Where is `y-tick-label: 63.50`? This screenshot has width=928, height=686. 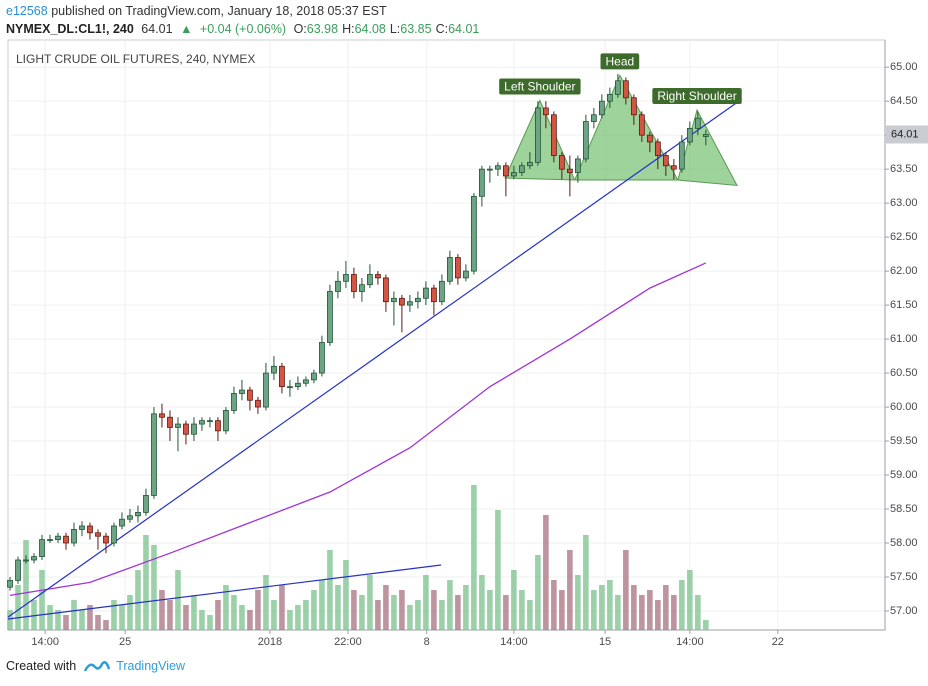 y-tick-label: 63.50 is located at coordinates (904, 169).